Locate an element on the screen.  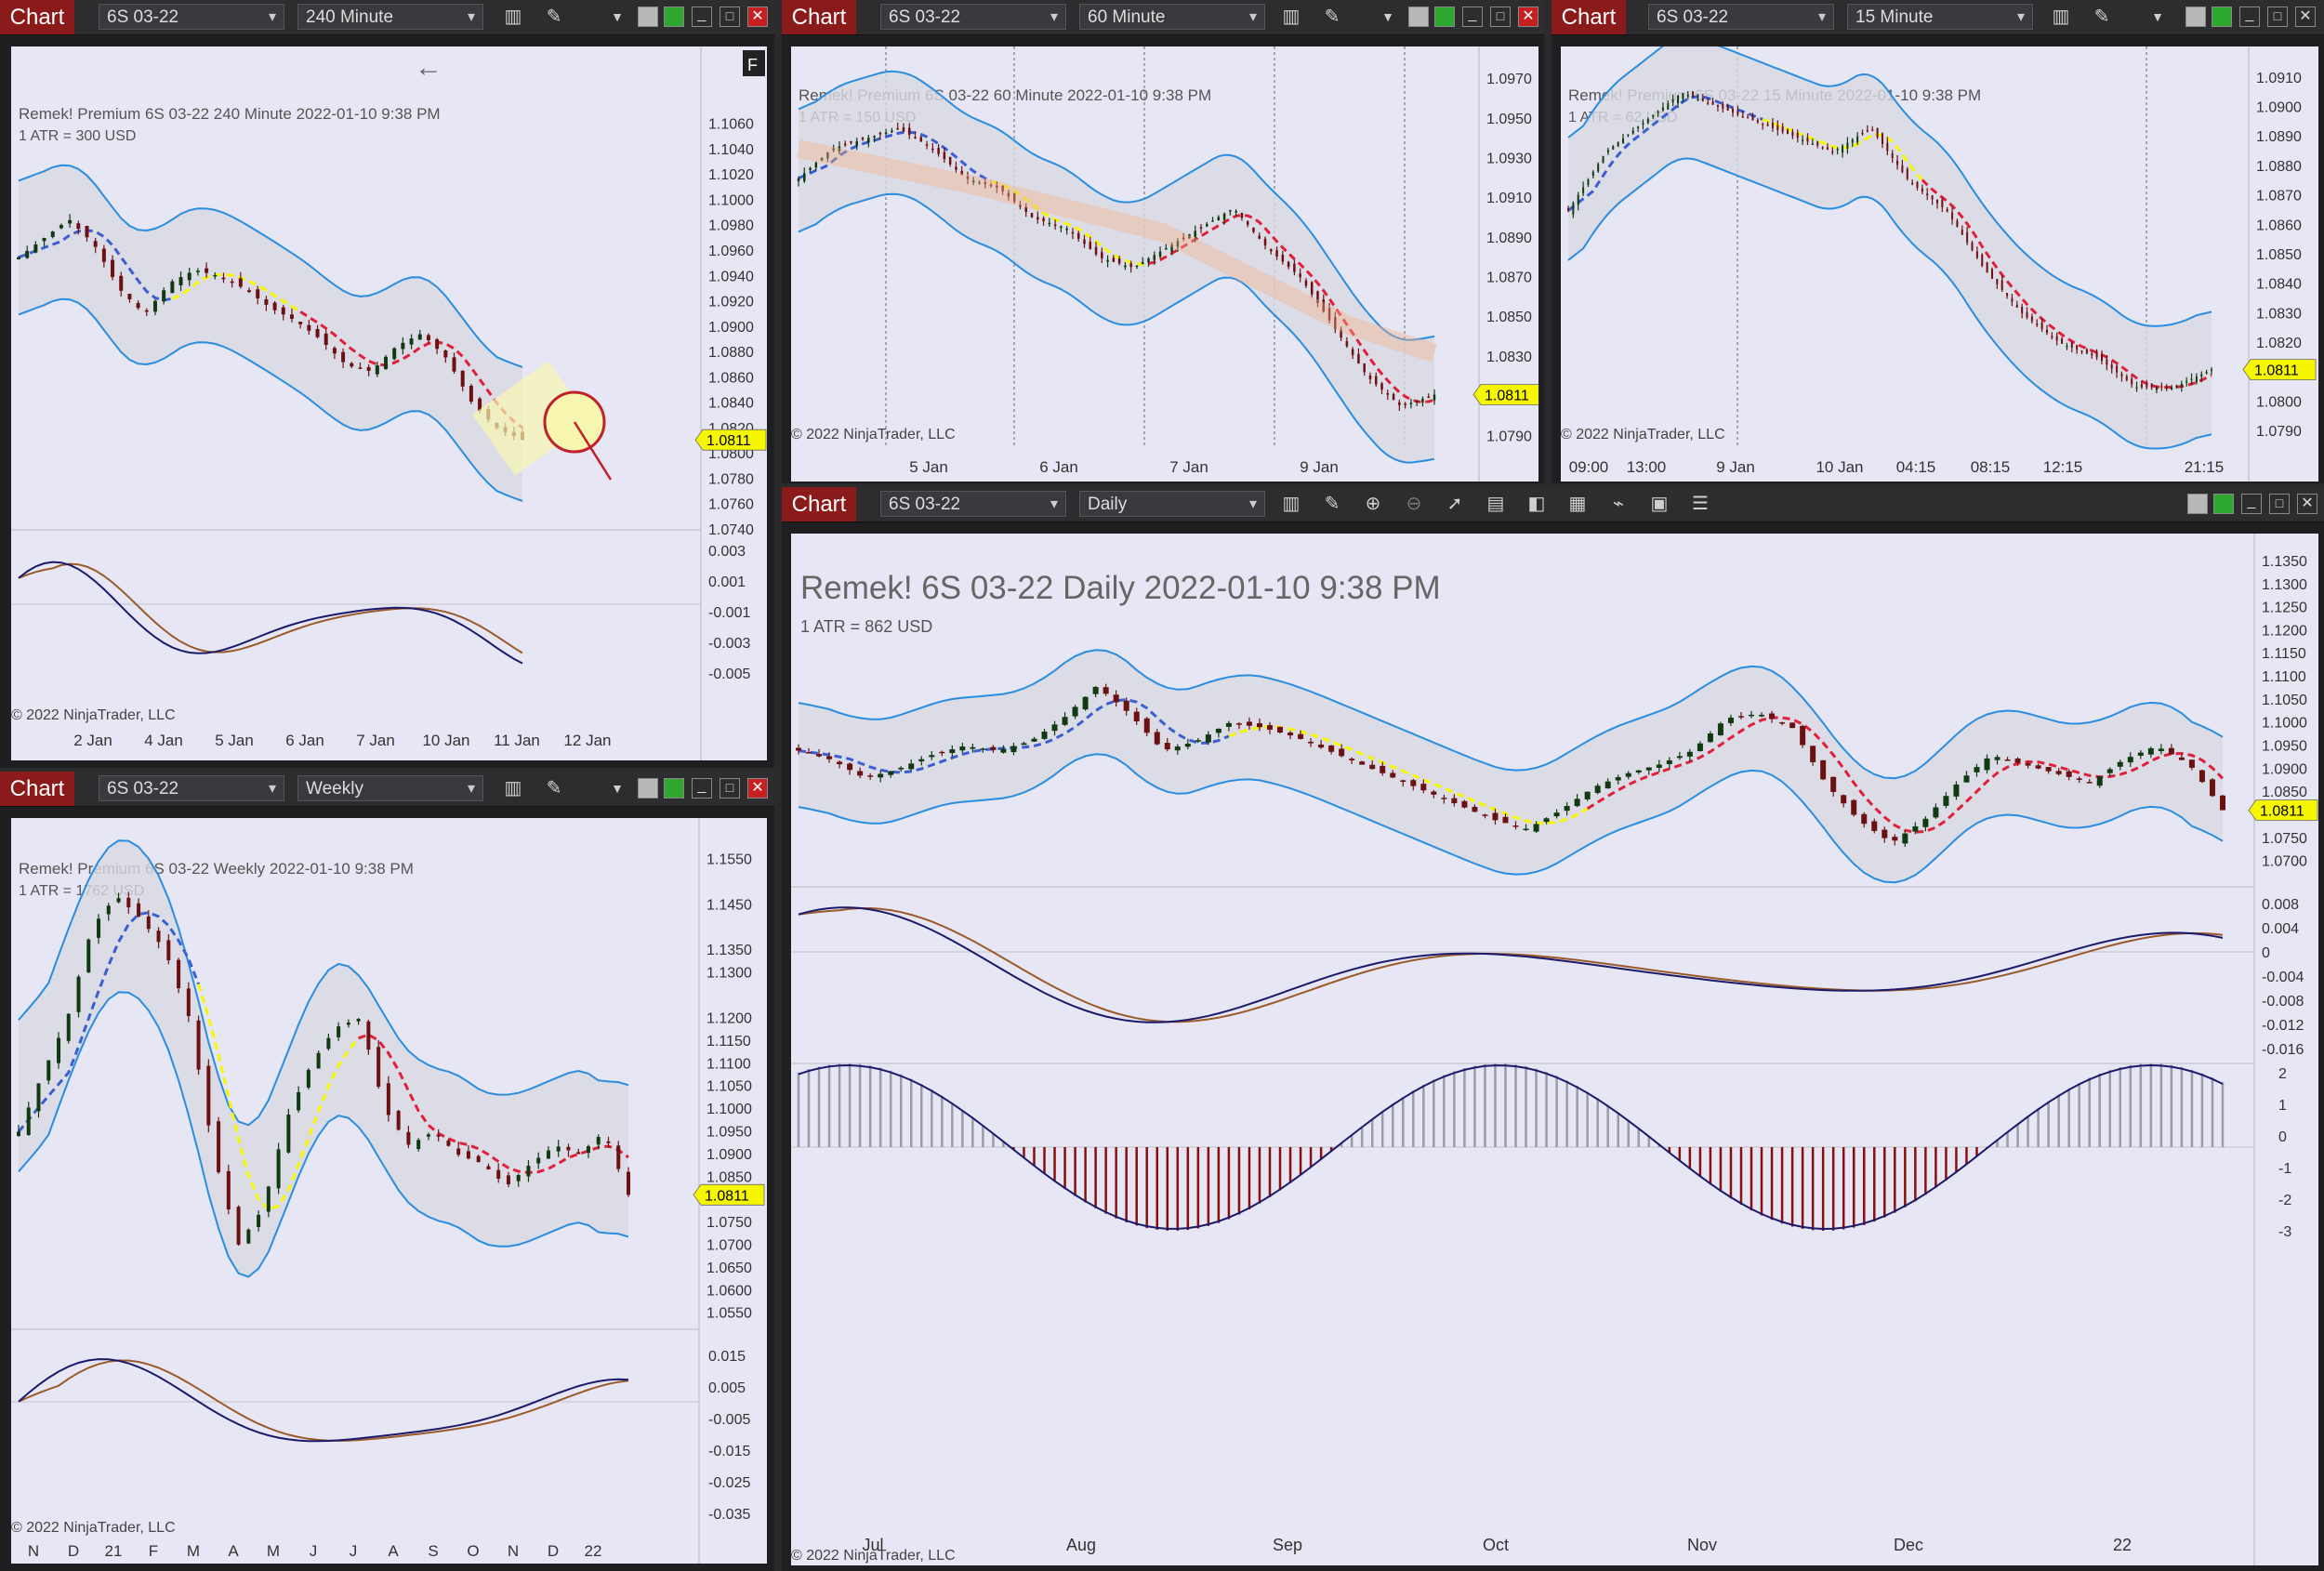
templates-icon: ▣ is located at coordinates (1659, 504).